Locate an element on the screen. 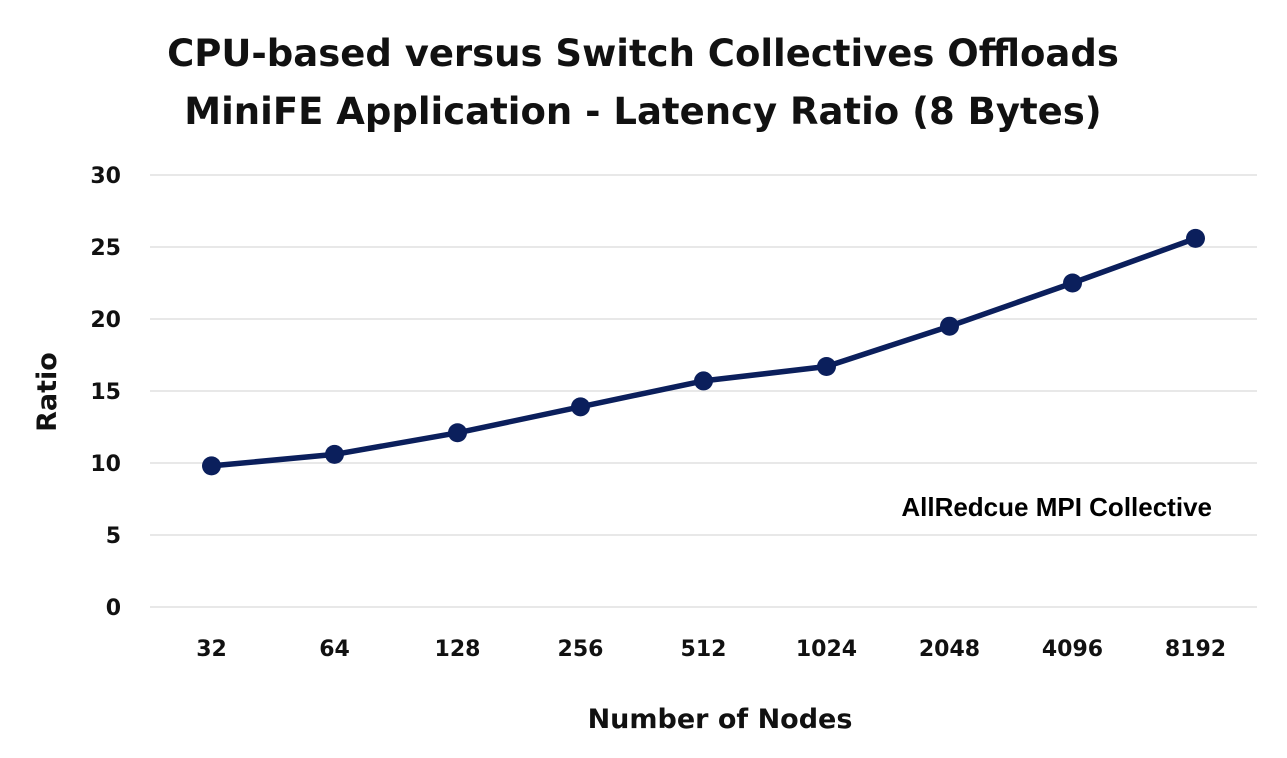 The width and height of the screenshot is (1287, 758). y-tick-label: 15 is located at coordinates (105, 392).